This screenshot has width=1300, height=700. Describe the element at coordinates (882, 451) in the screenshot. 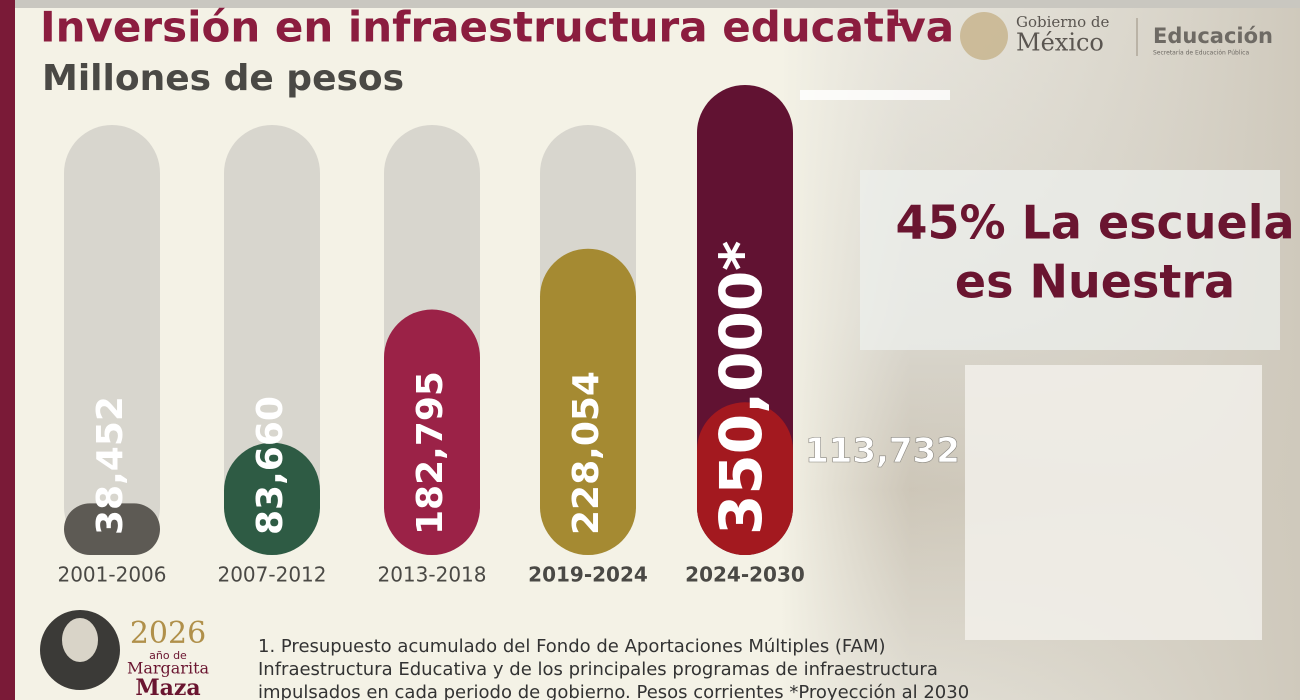

I see `segment-label: 113,732` at that location.